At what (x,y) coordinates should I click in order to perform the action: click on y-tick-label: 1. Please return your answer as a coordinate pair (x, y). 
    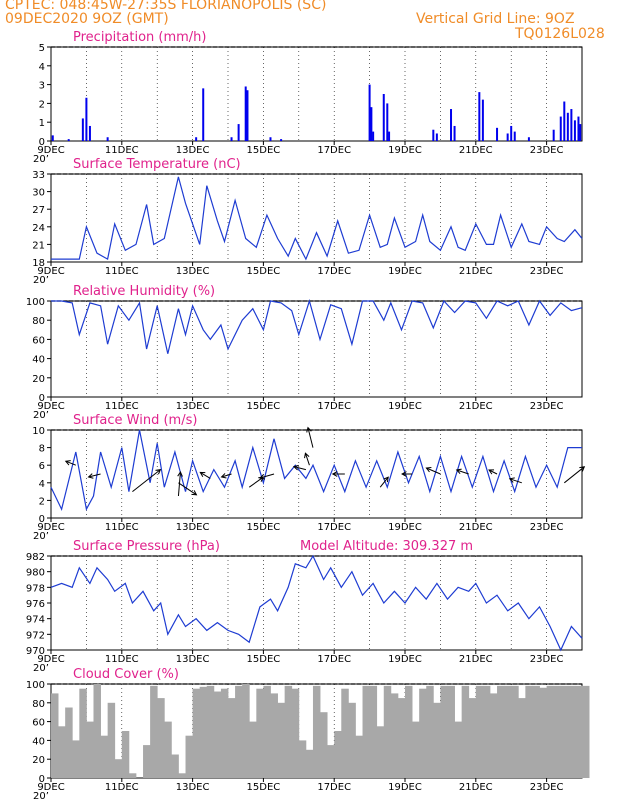
    Looking at the image, I should click on (42, 123).